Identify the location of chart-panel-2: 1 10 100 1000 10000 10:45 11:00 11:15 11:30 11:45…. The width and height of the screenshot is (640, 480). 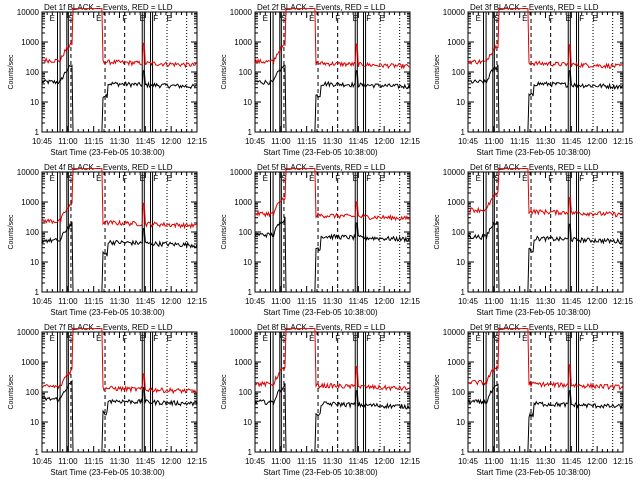
(321, 80).